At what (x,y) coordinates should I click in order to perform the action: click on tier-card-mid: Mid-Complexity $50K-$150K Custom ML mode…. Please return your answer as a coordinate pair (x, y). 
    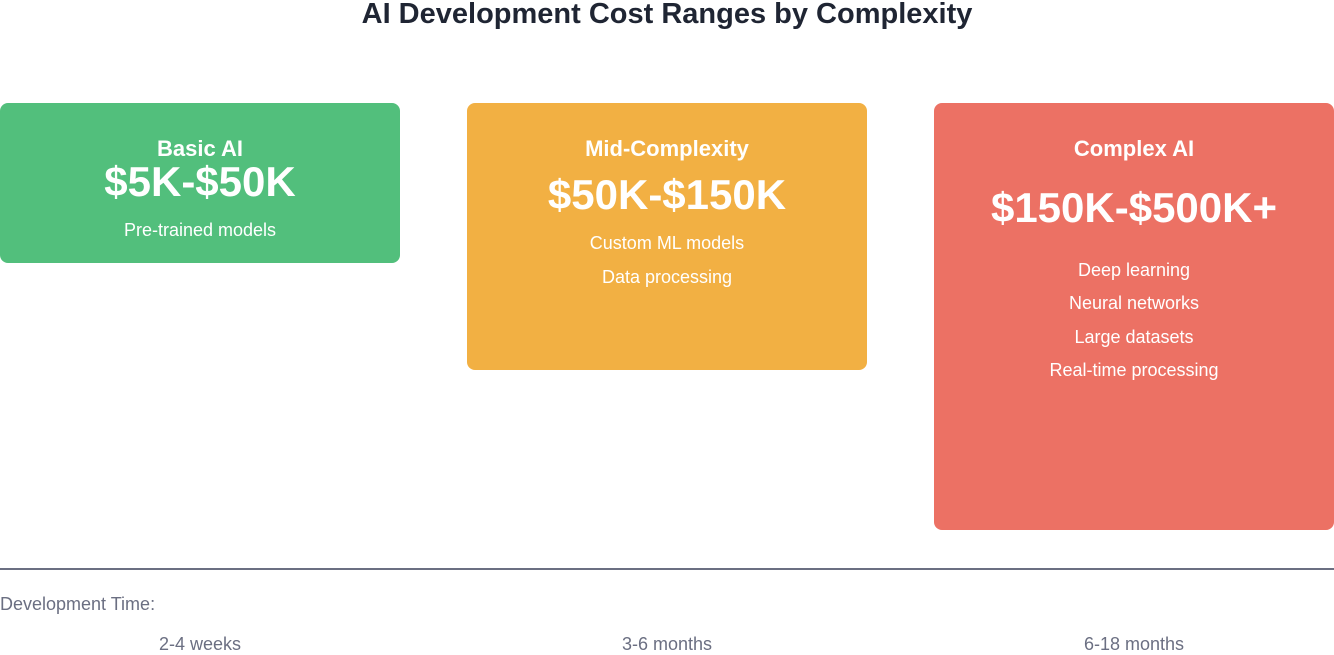
    Looking at the image, I should click on (667, 236).